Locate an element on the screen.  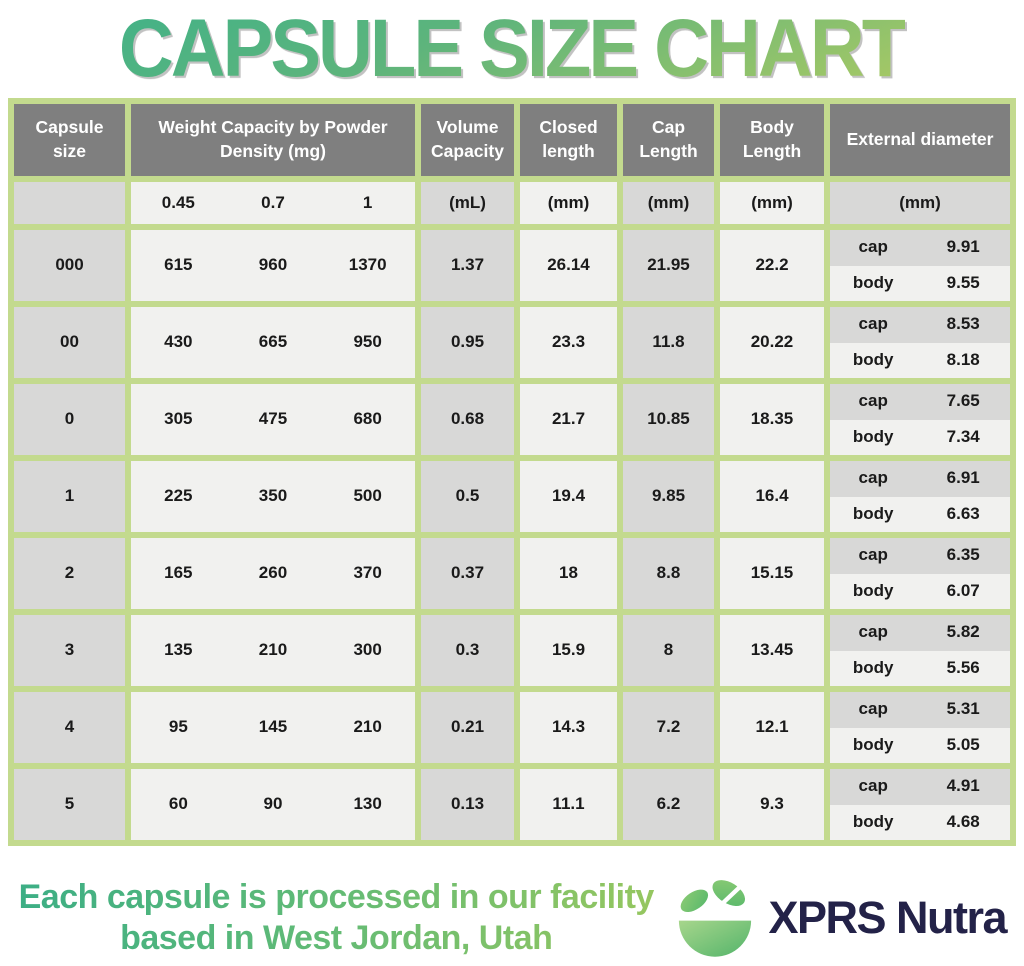
weight-density-0-45: 135 is located at coordinates (178, 650).